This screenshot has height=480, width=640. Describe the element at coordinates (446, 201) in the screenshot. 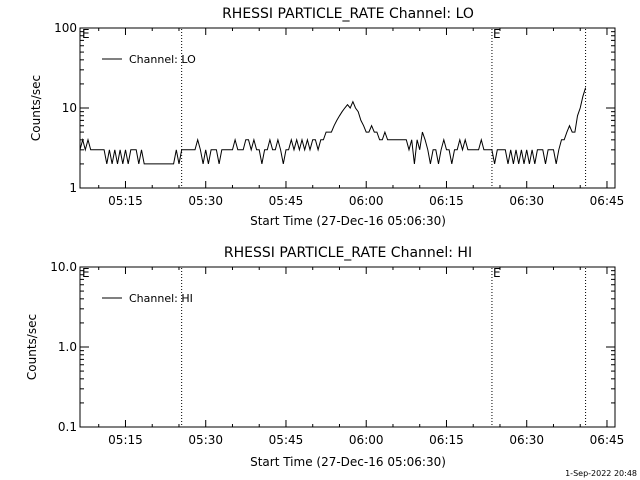

I see `lo-x-tick-label: 06:15` at that location.